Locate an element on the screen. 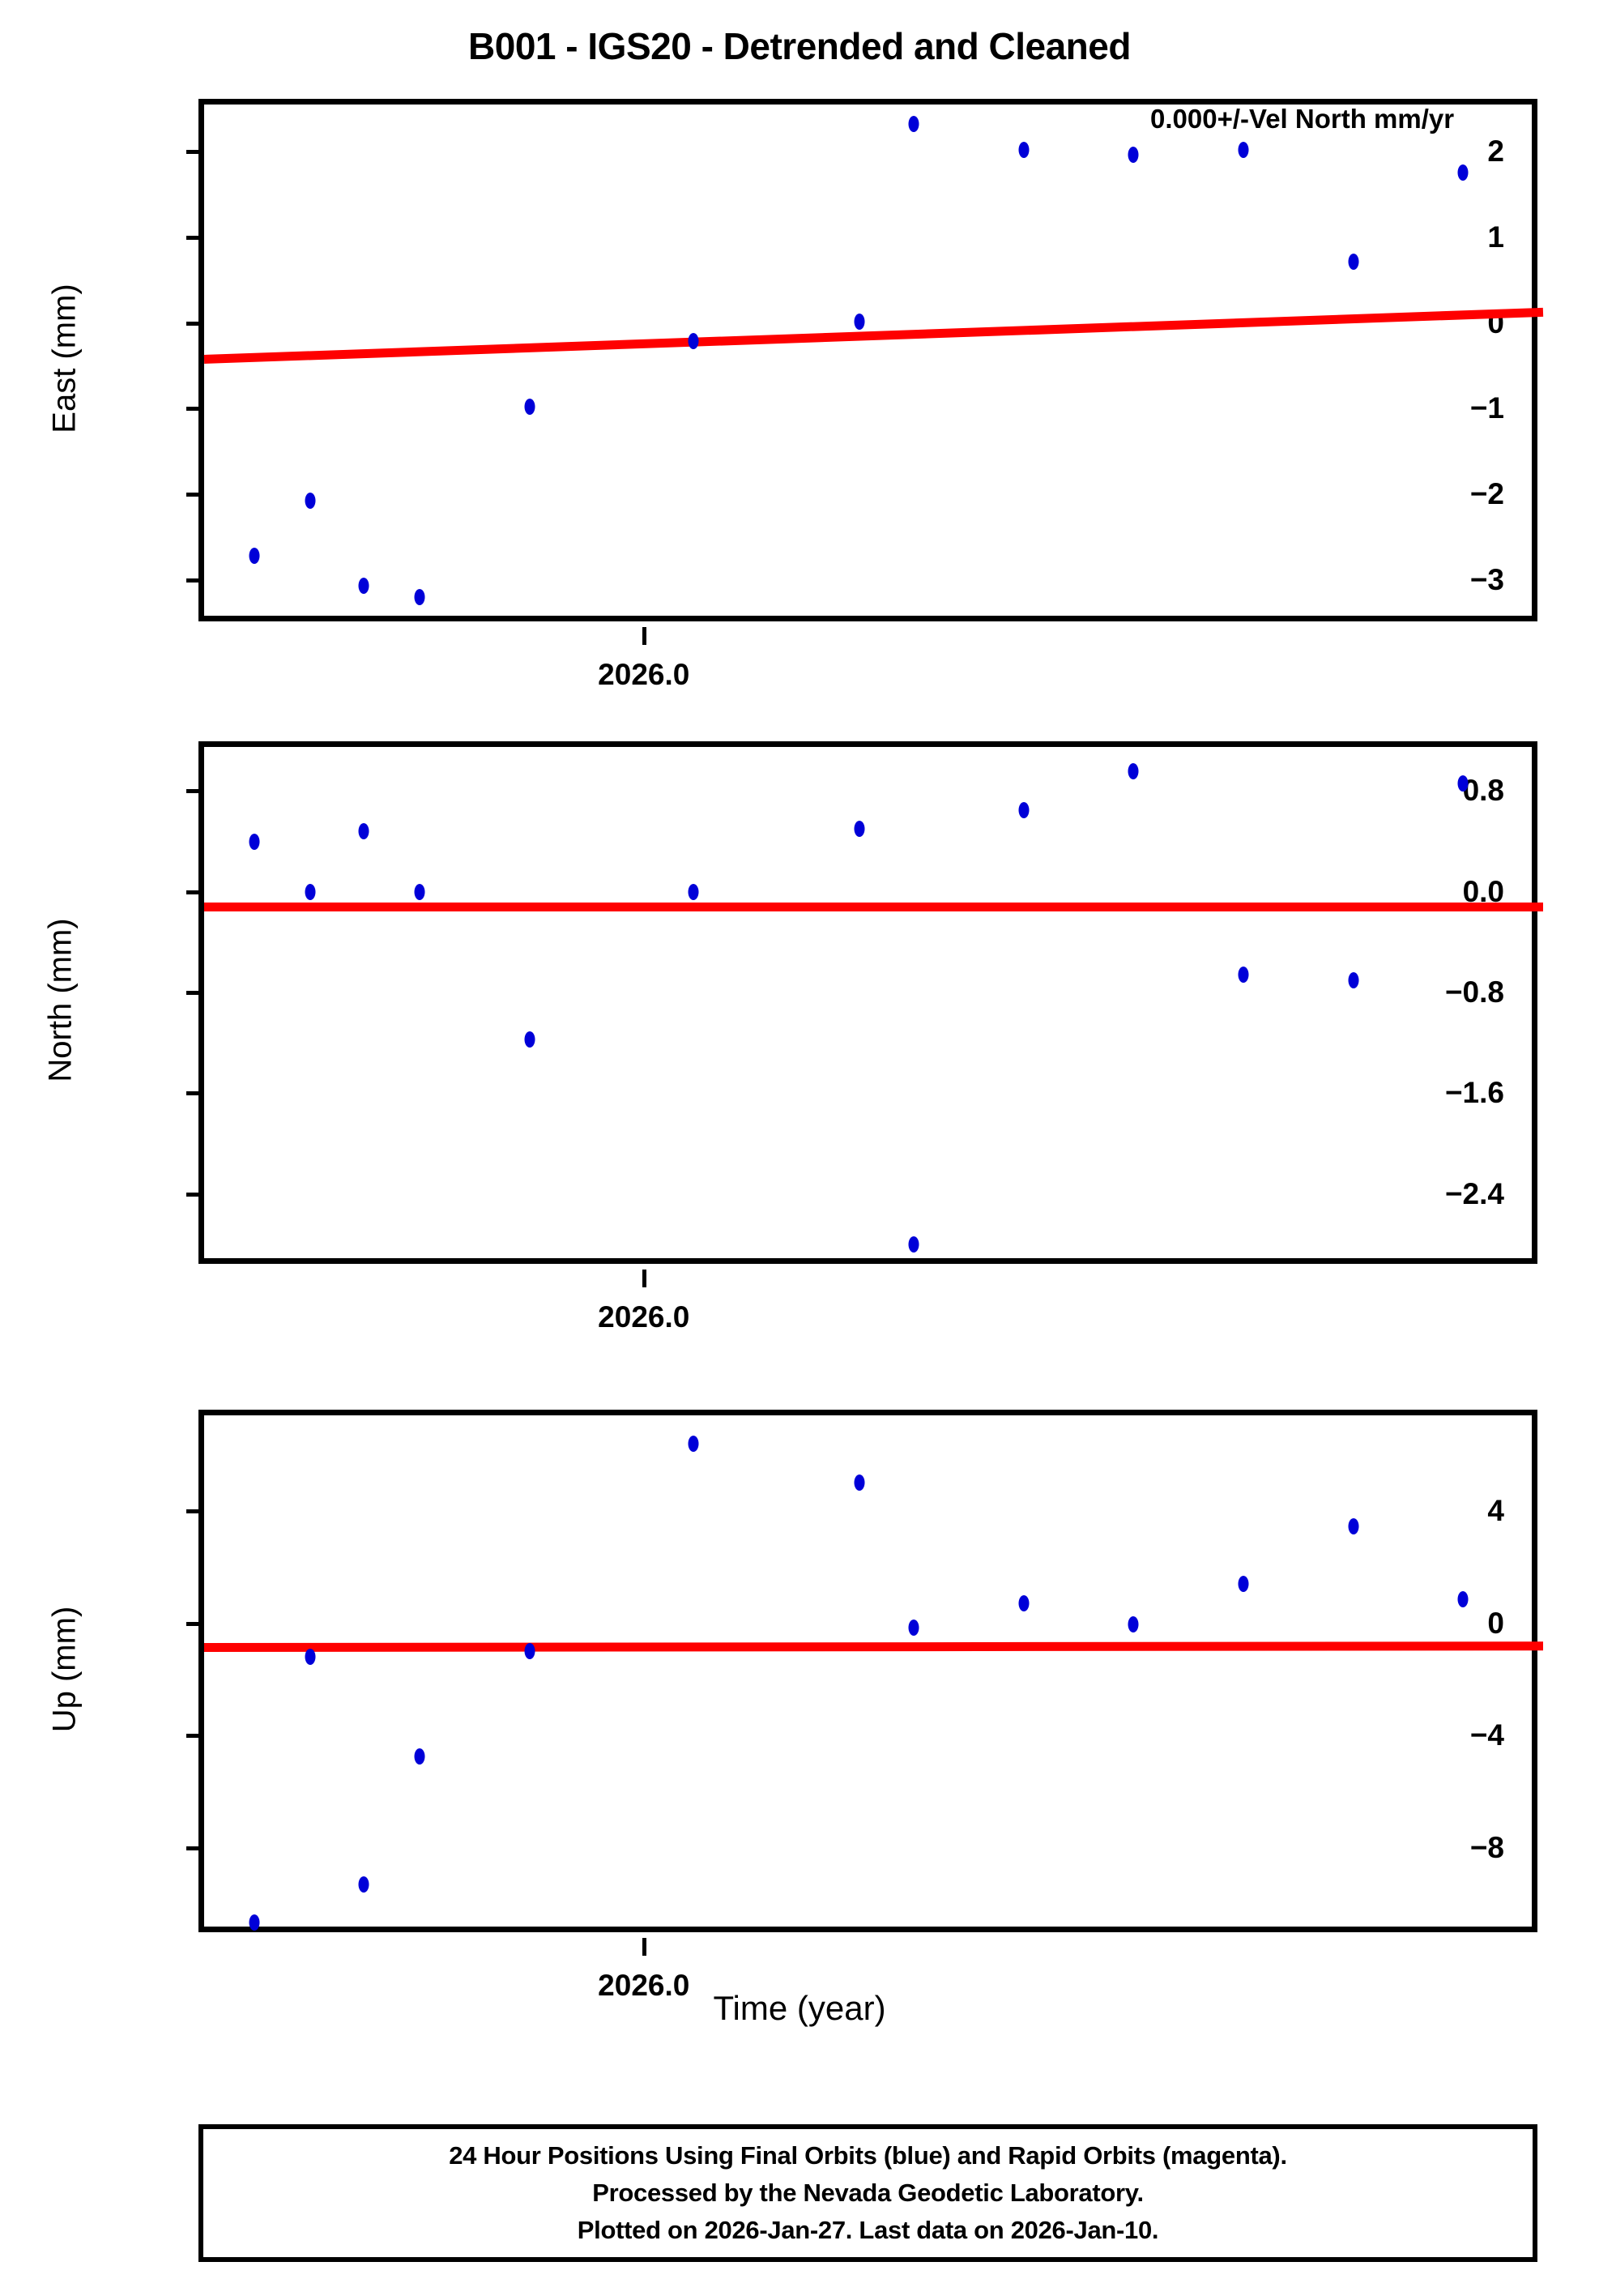 The image size is (1599, 2296). y-tick-label-up-1: 0 is located at coordinates (1495, 1623).